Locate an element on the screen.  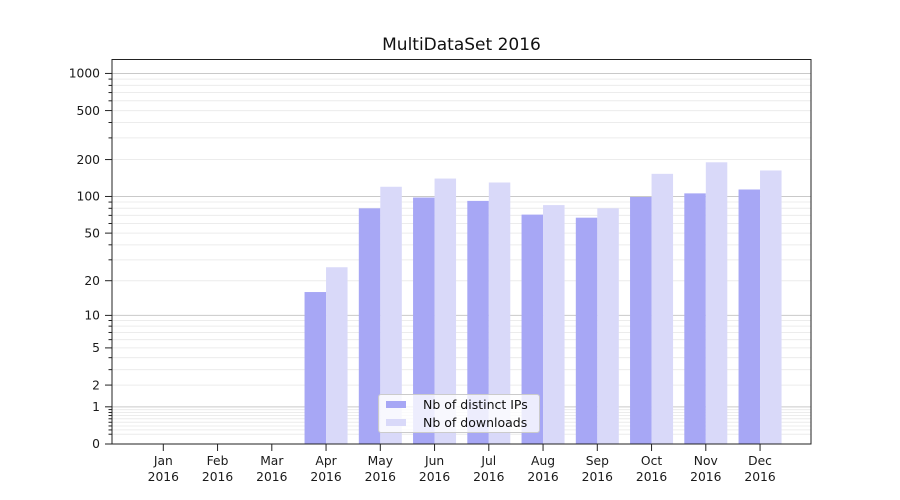
bar-distinct-ips-jun is located at coordinates (424, 320).